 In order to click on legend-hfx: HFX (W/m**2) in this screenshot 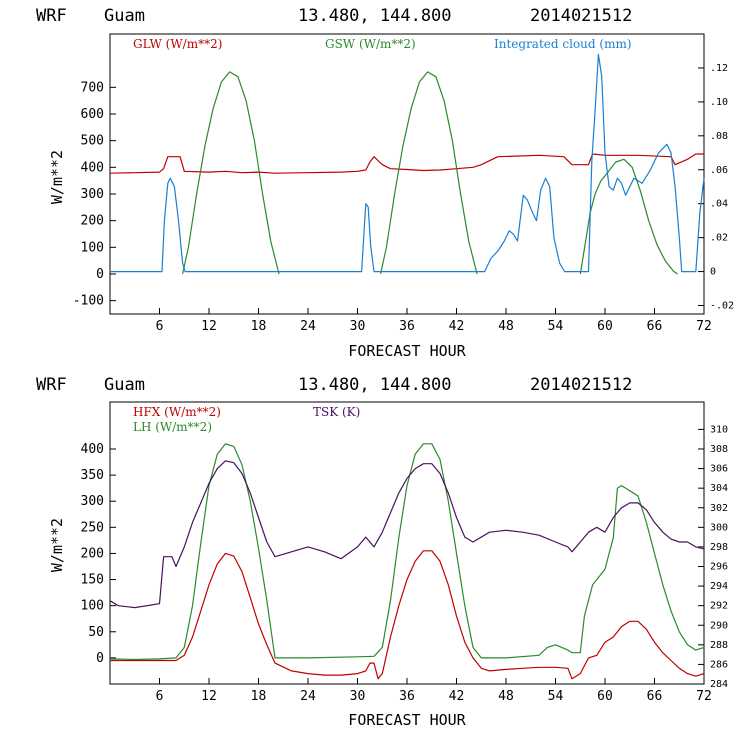, I will do `click(177, 412)`.